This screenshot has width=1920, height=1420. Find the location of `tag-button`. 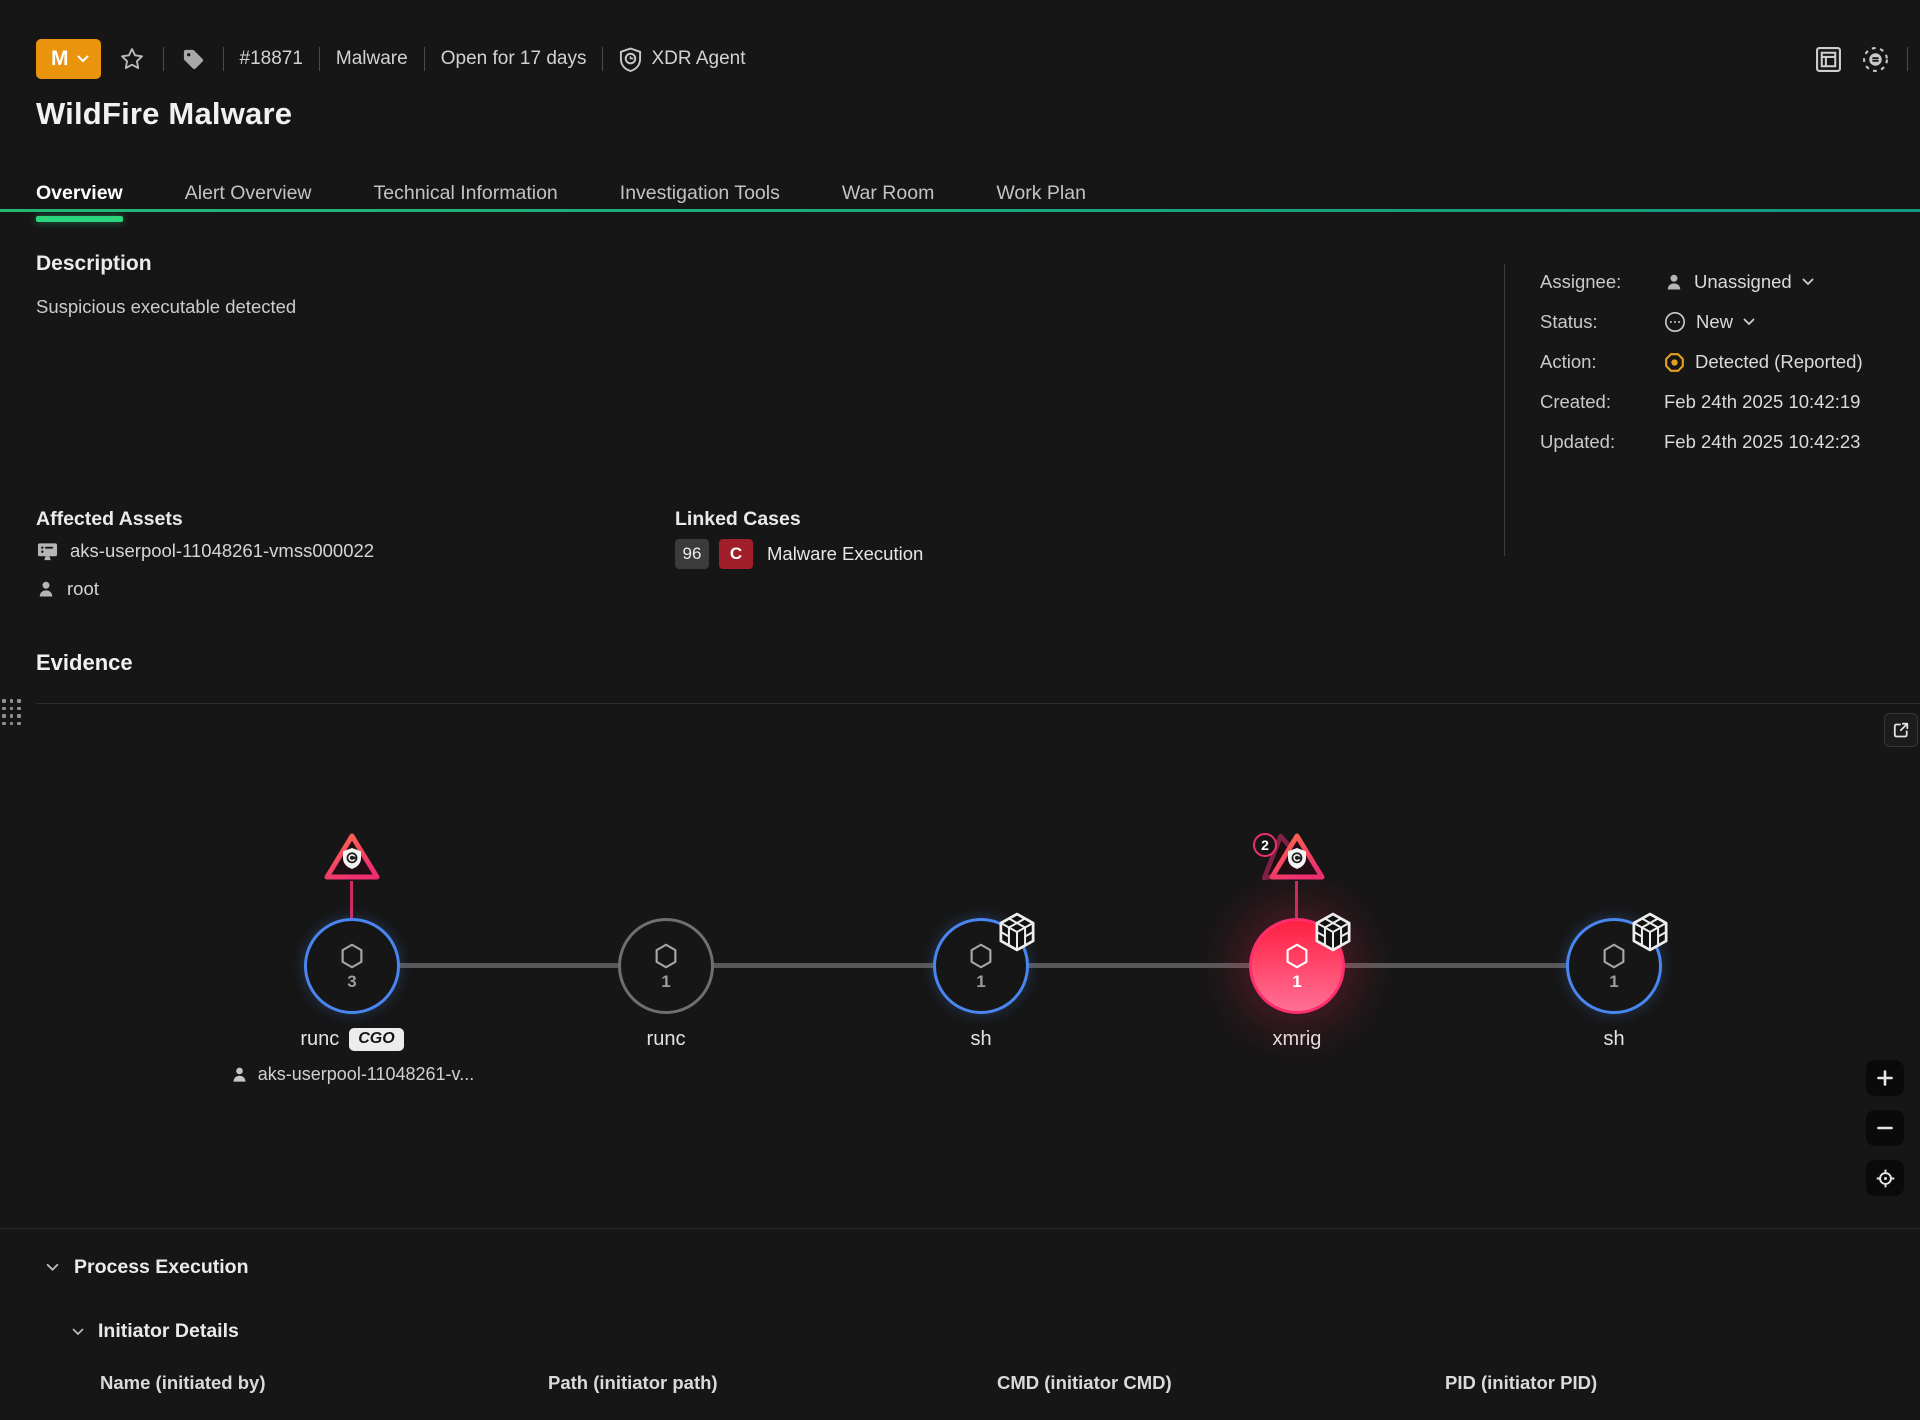

tag-button is located at coordinates (193, 59).